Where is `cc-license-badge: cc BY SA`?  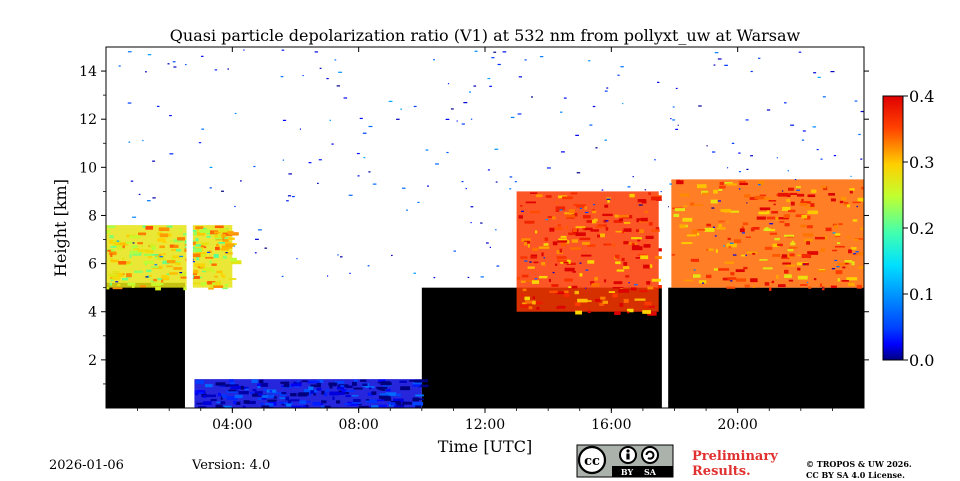 cc-license-badge: cc BY SA is located at coordinates (625, 461).